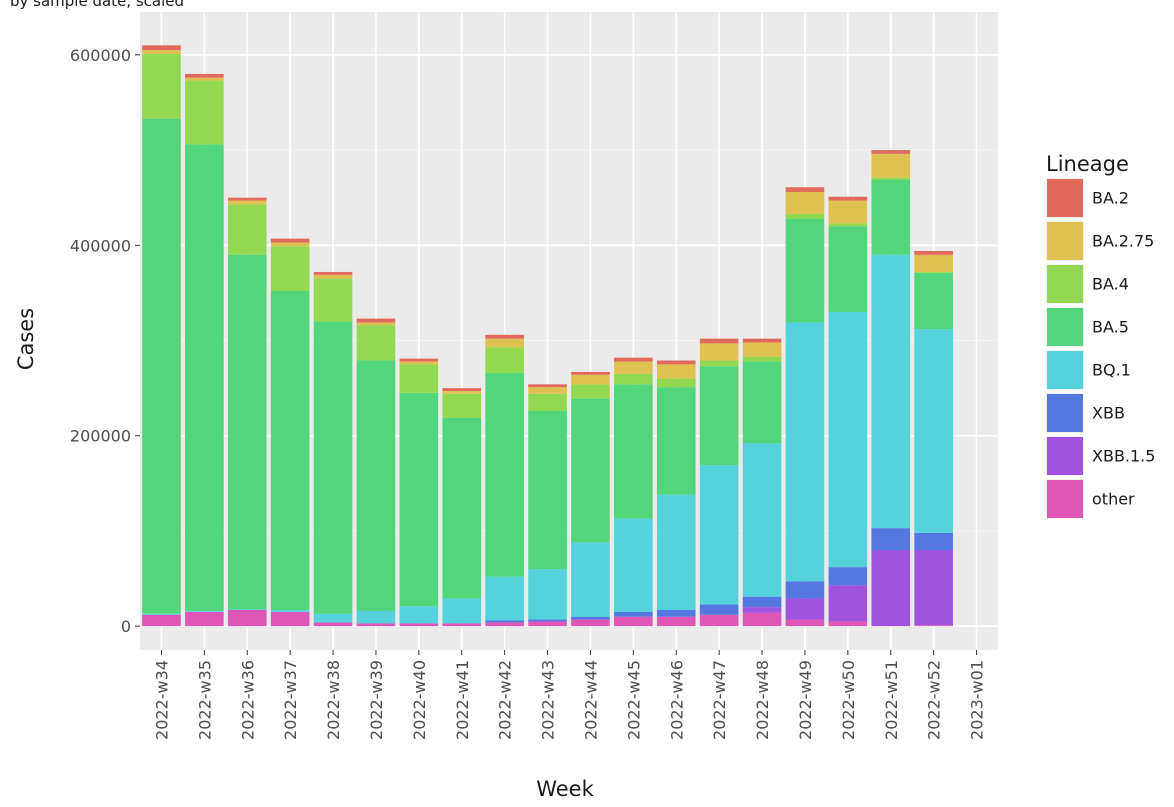  What do you see at coordinates (1110, 198) in the screenshot?
I see `legend-label: BA.2` at bounding box center [1110, 198].